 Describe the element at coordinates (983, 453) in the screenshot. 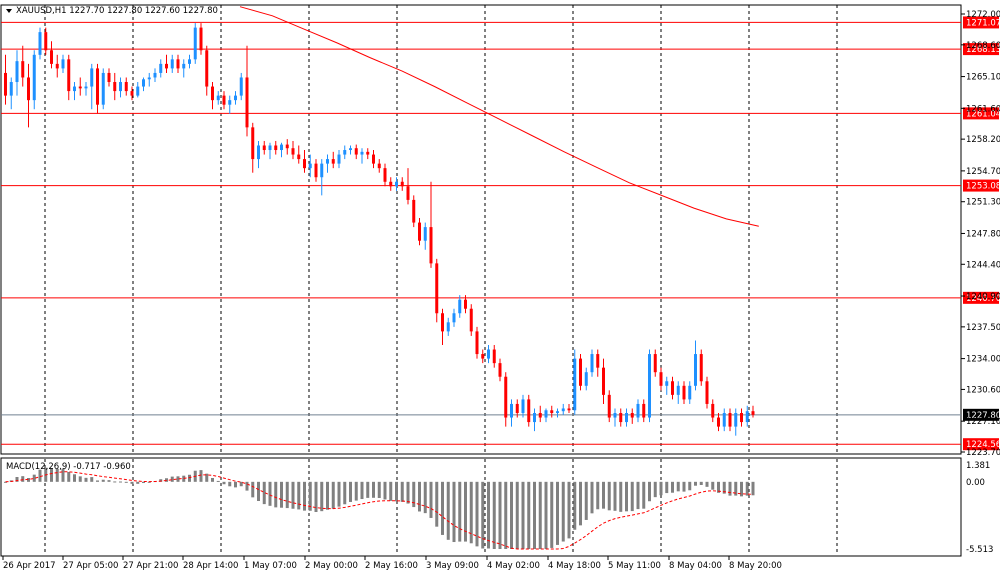

I see `y-tick-label: 1223.70` at that location.